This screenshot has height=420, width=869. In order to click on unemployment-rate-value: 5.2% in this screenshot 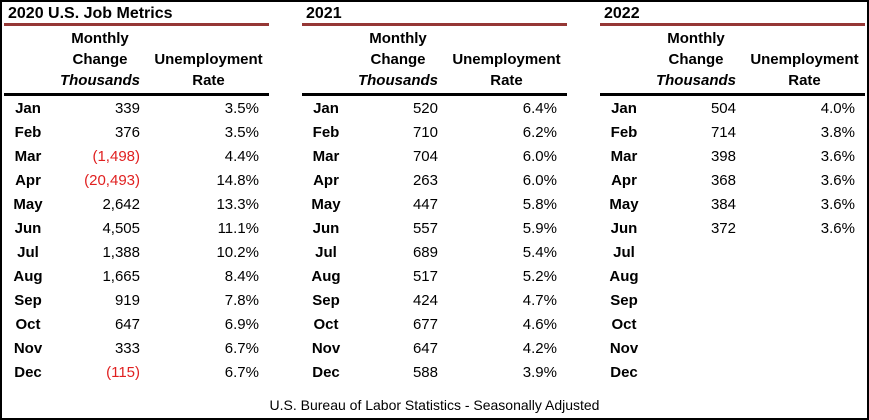, I will do `click(539, 276)`.